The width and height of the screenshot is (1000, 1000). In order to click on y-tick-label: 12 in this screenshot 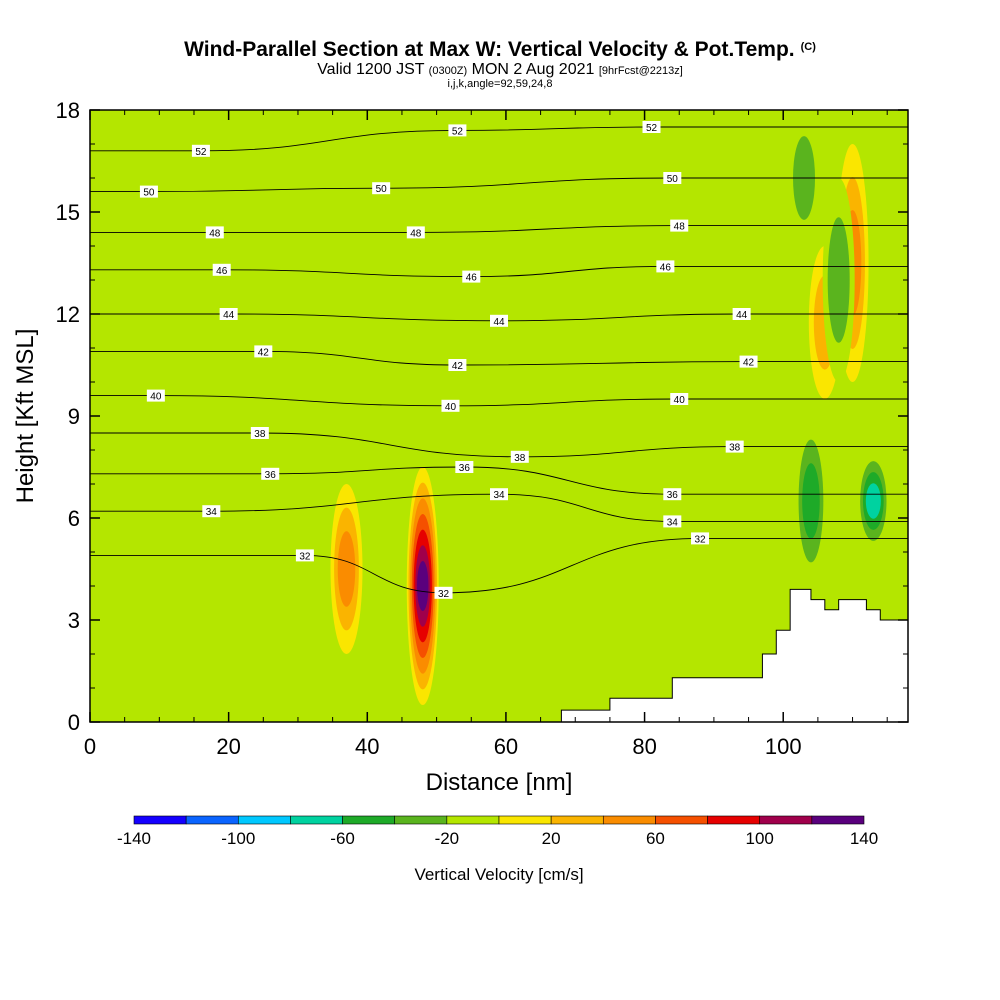, I will do `click(68, 314)`.